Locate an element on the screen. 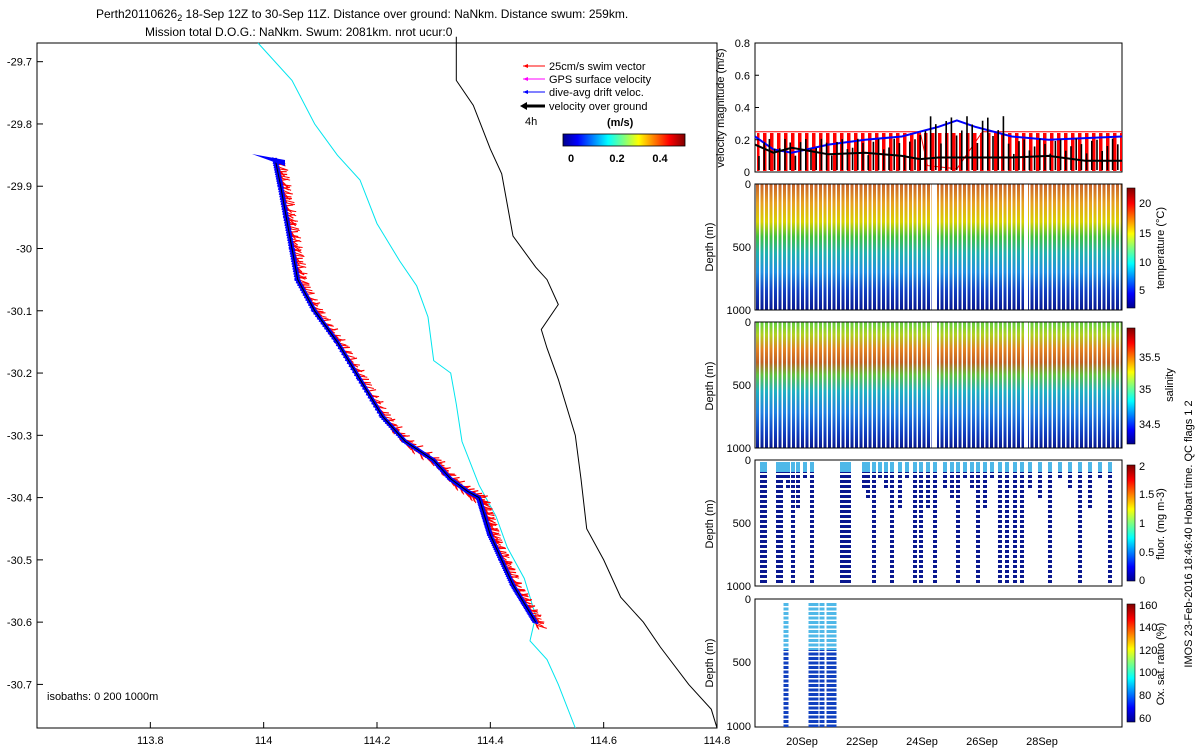 The image size is (1200, 750). oxygen-cbar-tick: 140 is located at coordinates (1148, 628).